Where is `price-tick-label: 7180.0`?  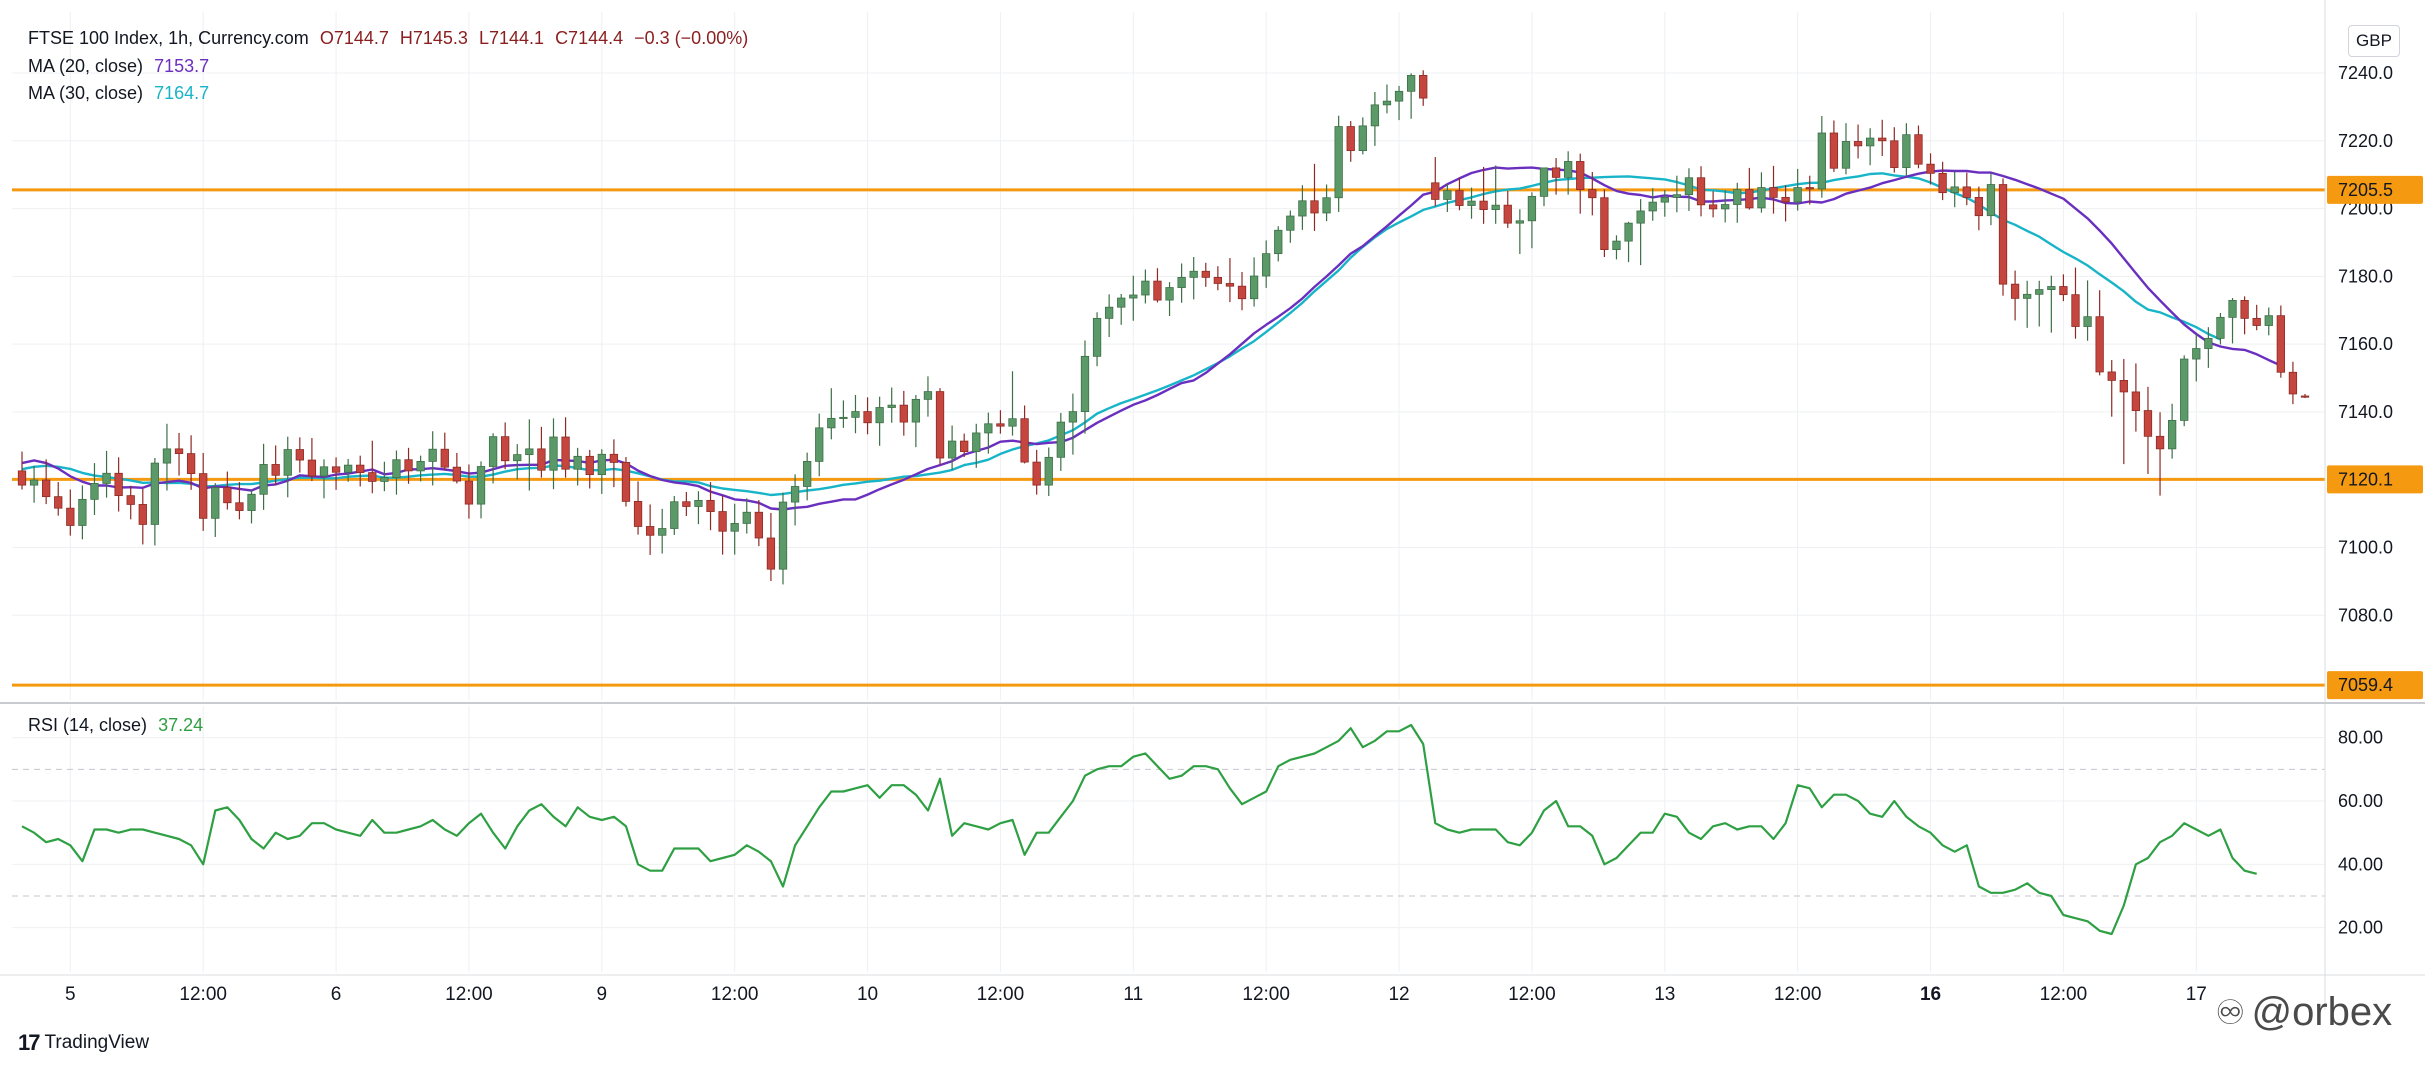 price-tick-label: 7180.0 is located at coordinates (2365, 276).